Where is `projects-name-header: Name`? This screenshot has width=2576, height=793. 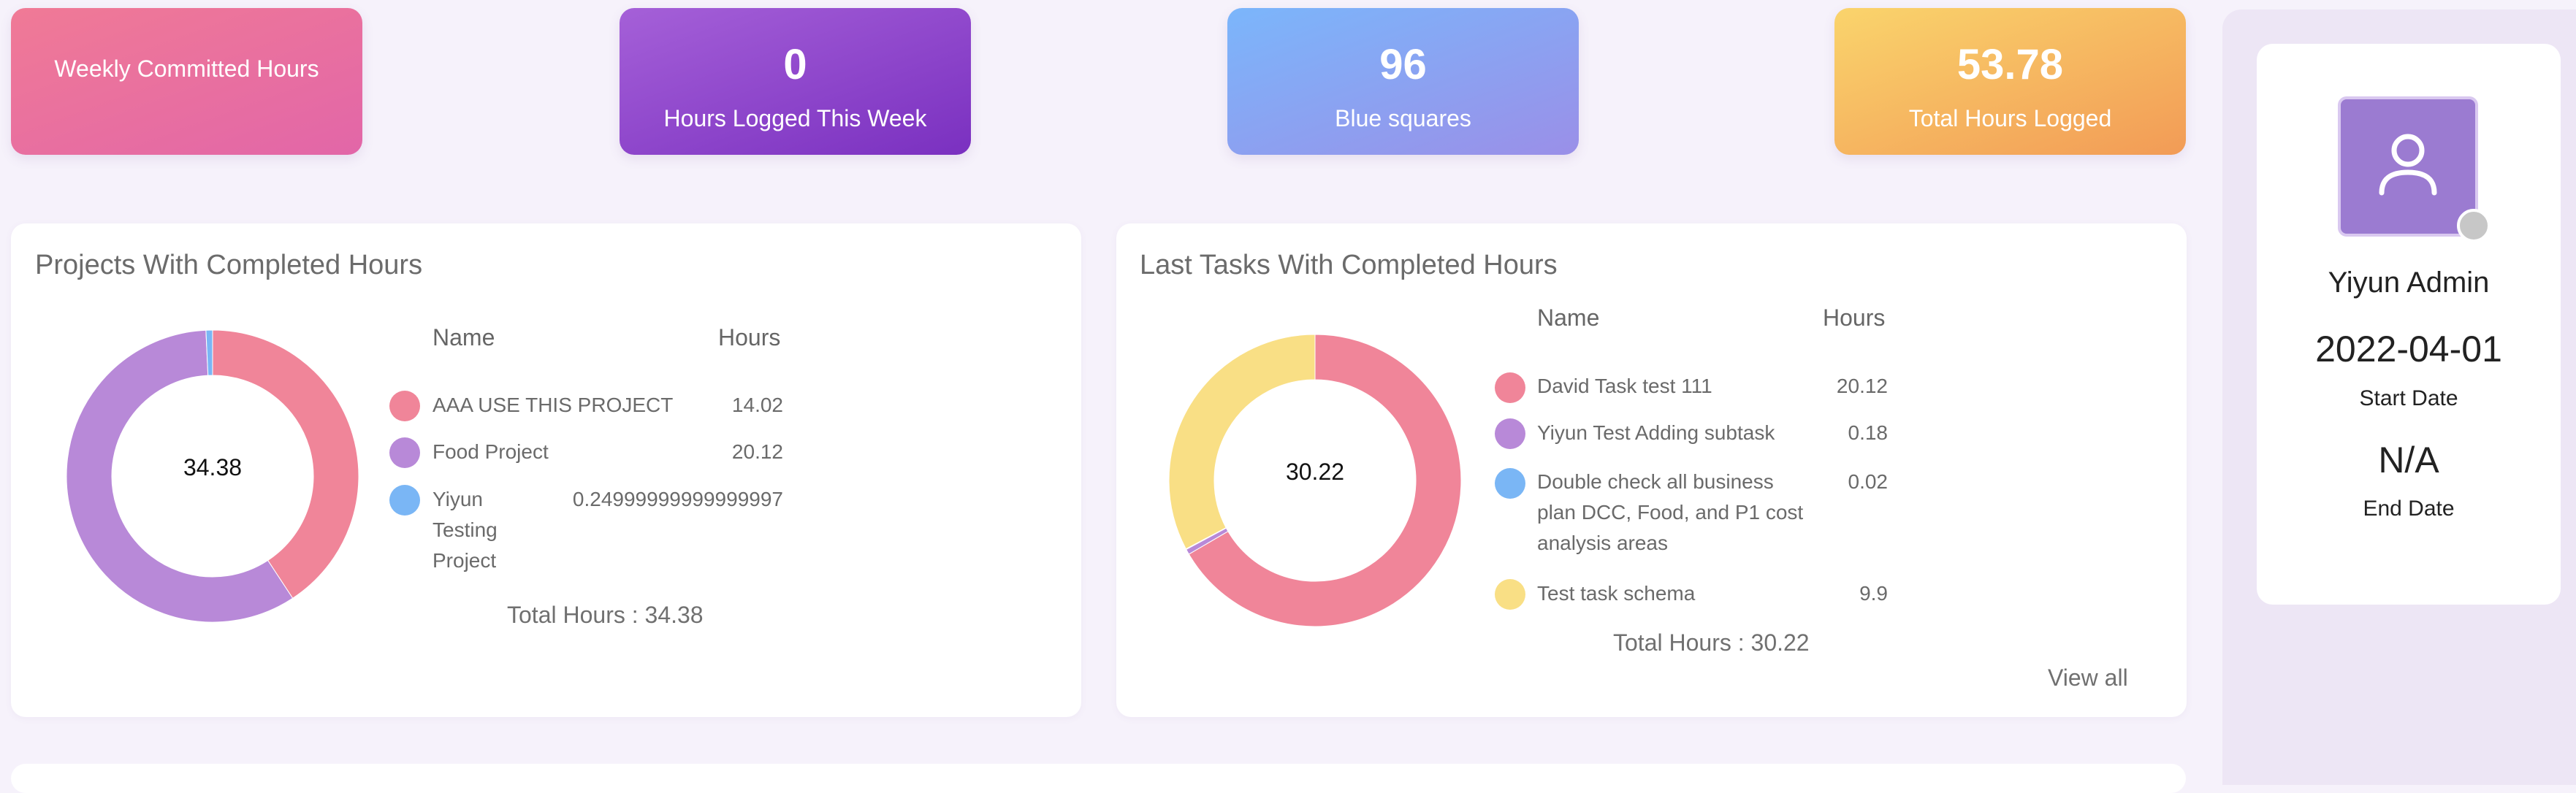 projects-name-header: Name is located at coordinates (463, 337).